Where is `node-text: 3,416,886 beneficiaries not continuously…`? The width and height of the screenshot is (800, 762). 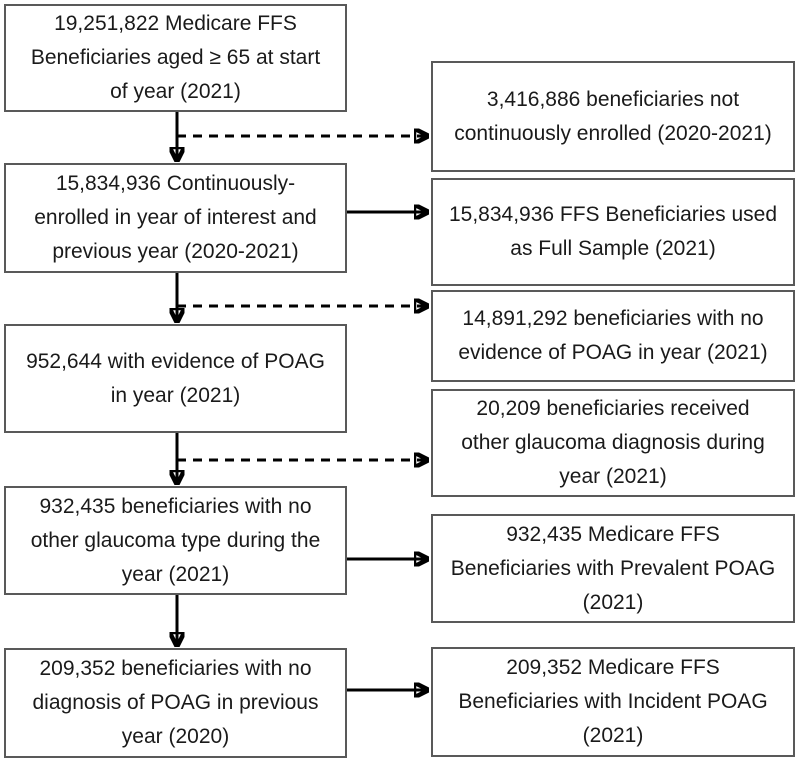 node-text: 3,416,886 beneficiaries not continuously… is located at coordinates (613, 116).